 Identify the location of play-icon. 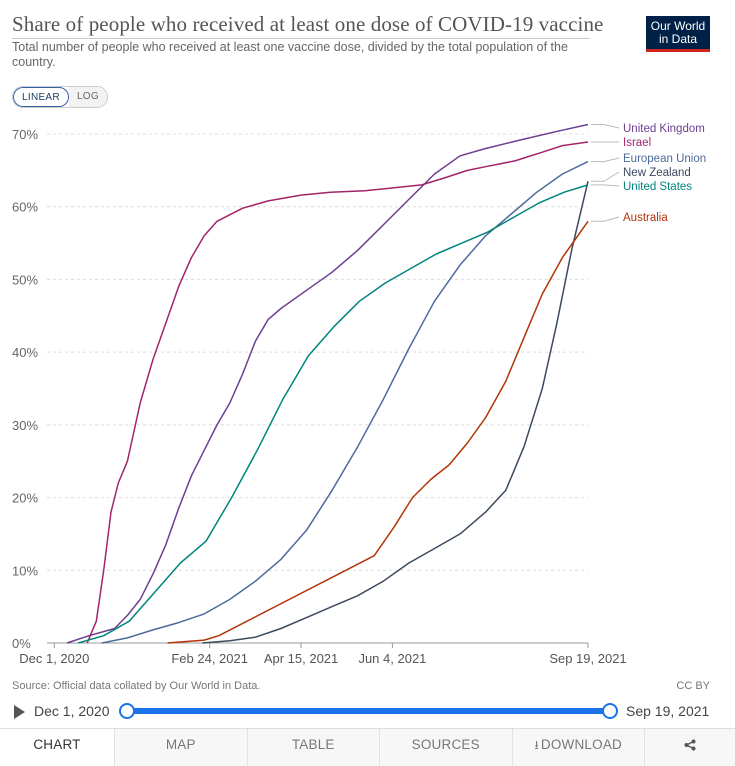
(19, 712).